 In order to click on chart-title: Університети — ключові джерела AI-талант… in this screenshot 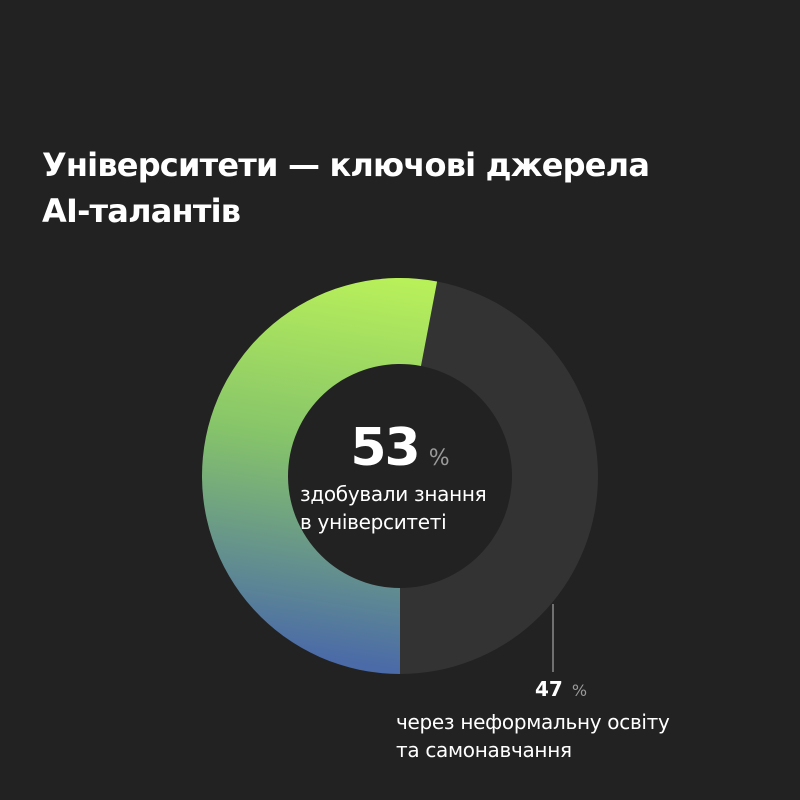, I will do `click(392, 188)`.